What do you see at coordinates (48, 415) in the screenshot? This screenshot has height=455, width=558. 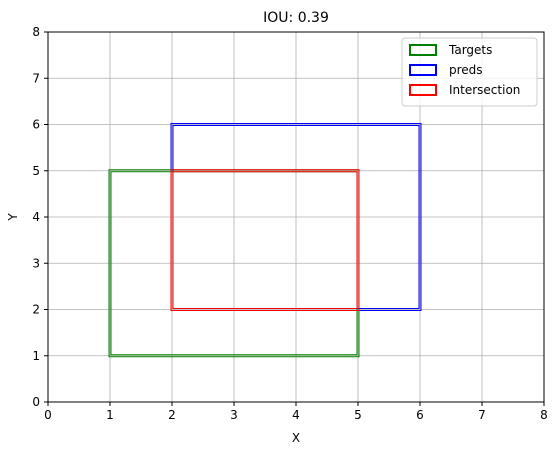 I see `x-tick-label: 0` at bounding box center [48, 415].